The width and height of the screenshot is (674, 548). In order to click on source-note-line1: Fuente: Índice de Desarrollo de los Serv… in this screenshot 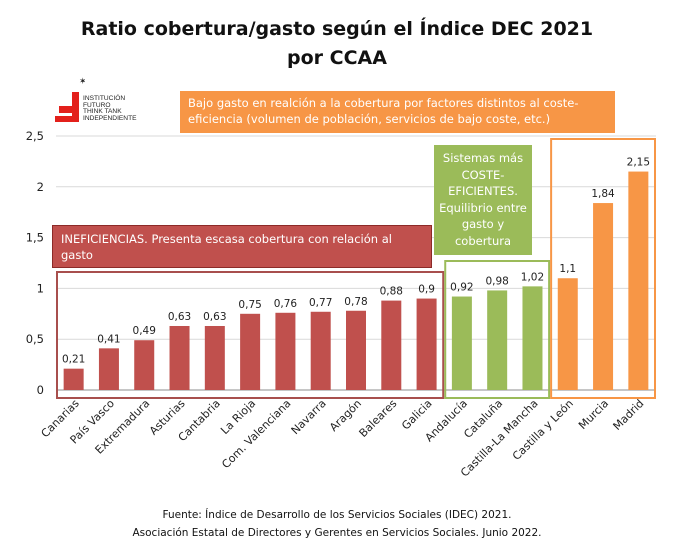, I will do `click(337, 515)`.